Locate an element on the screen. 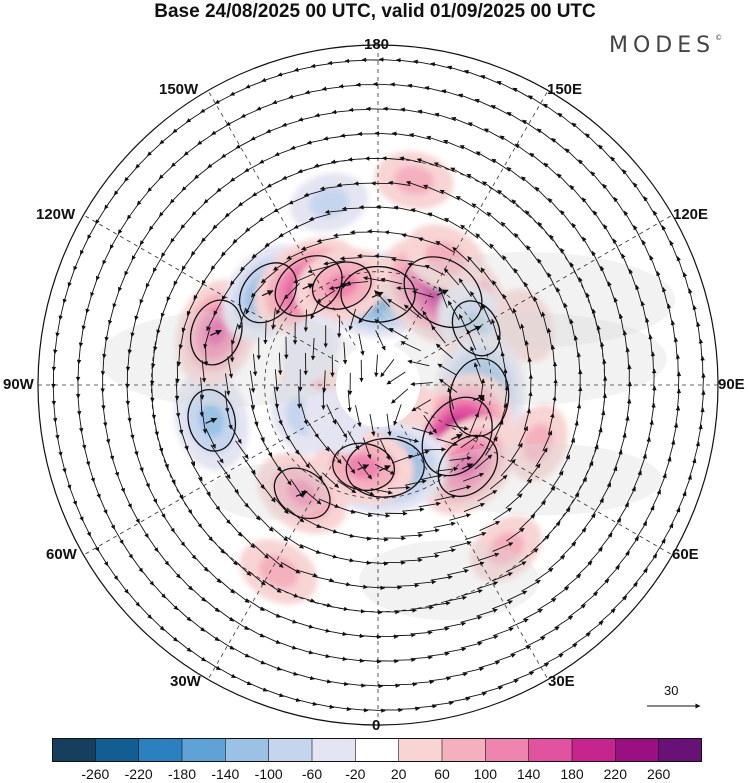 This screenshot has height=783, width=750. lon-label-60w: 60W is located at coordinates (61, 554).